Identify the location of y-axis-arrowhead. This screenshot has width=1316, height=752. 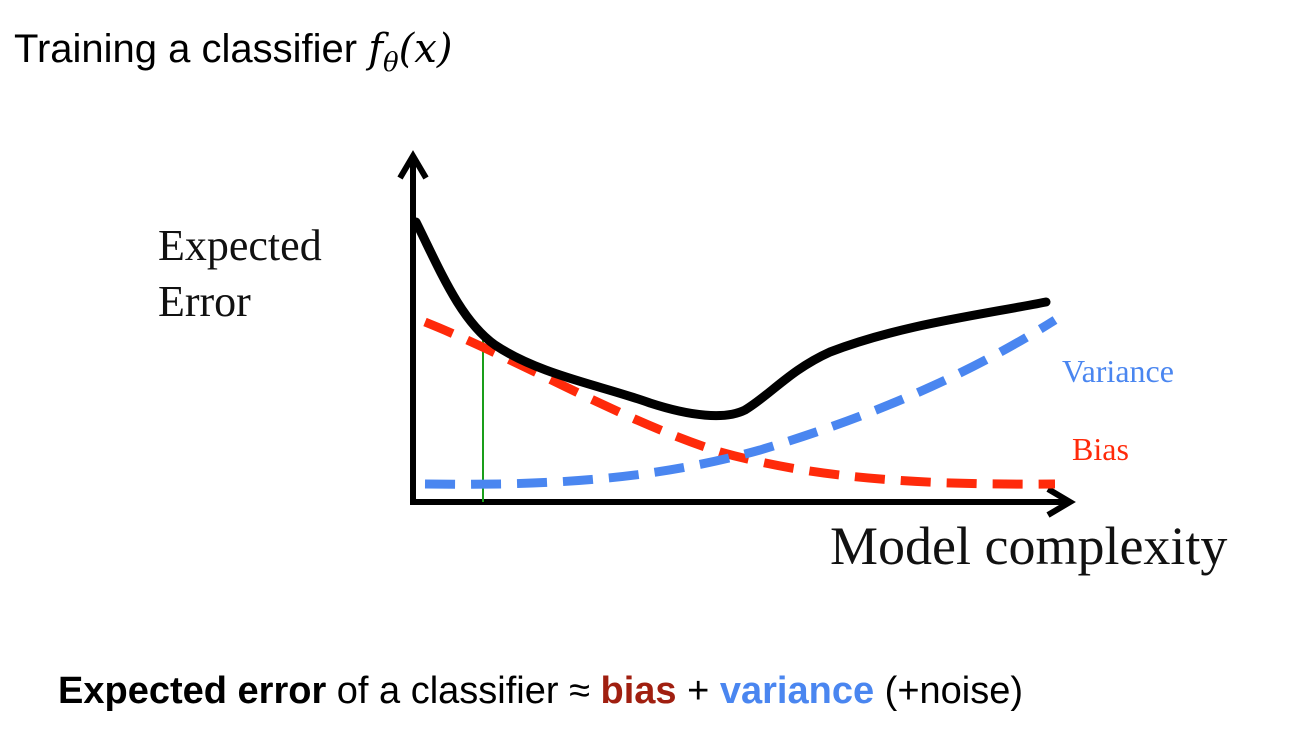
(413, 165).